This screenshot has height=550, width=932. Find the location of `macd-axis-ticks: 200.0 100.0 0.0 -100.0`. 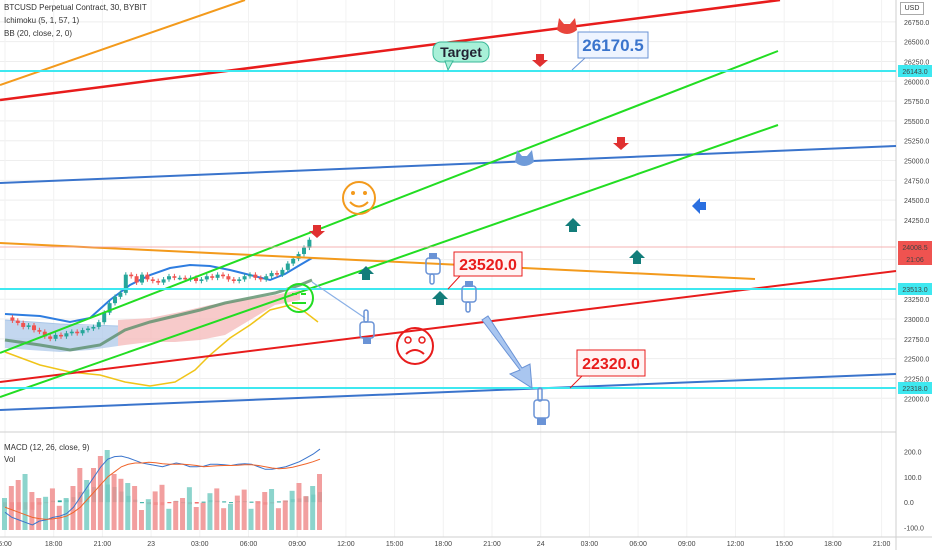

macd-axis-ticks: 200.0 100.0 0.0 -100.0 is located at coordinates (914, 491).